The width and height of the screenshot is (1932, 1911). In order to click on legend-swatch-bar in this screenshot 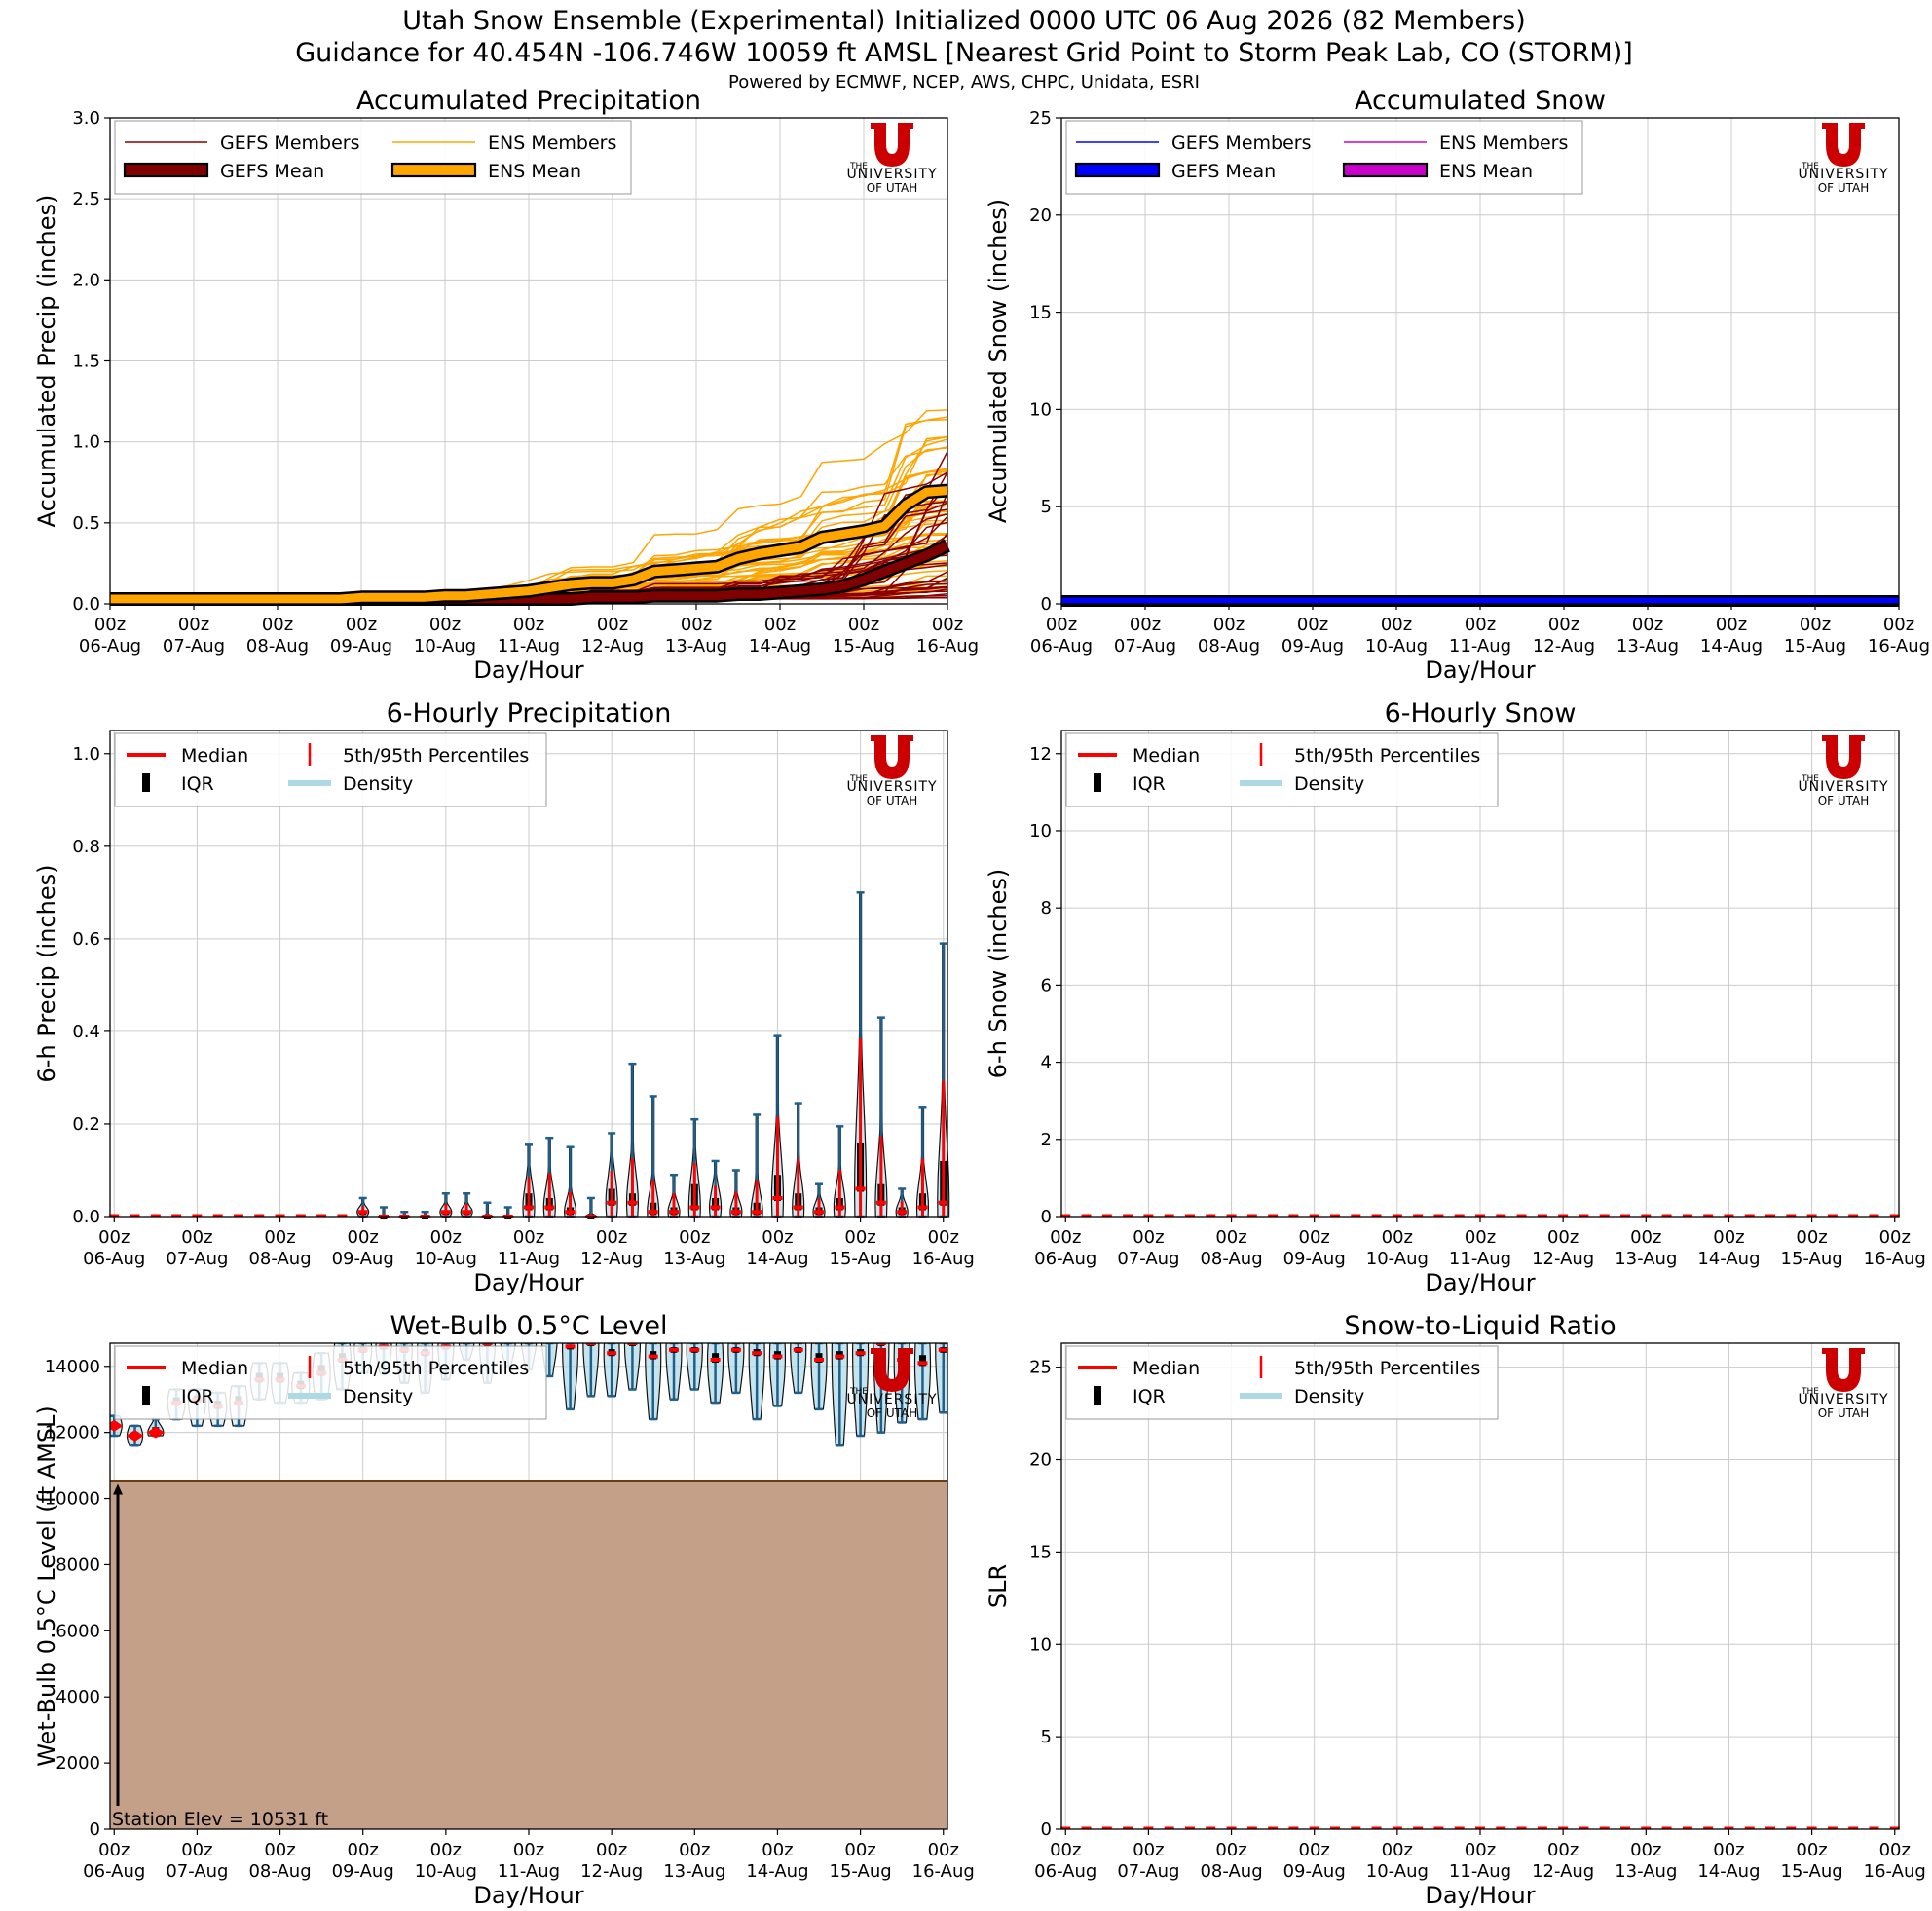, I will do `click(1117, 170)`.